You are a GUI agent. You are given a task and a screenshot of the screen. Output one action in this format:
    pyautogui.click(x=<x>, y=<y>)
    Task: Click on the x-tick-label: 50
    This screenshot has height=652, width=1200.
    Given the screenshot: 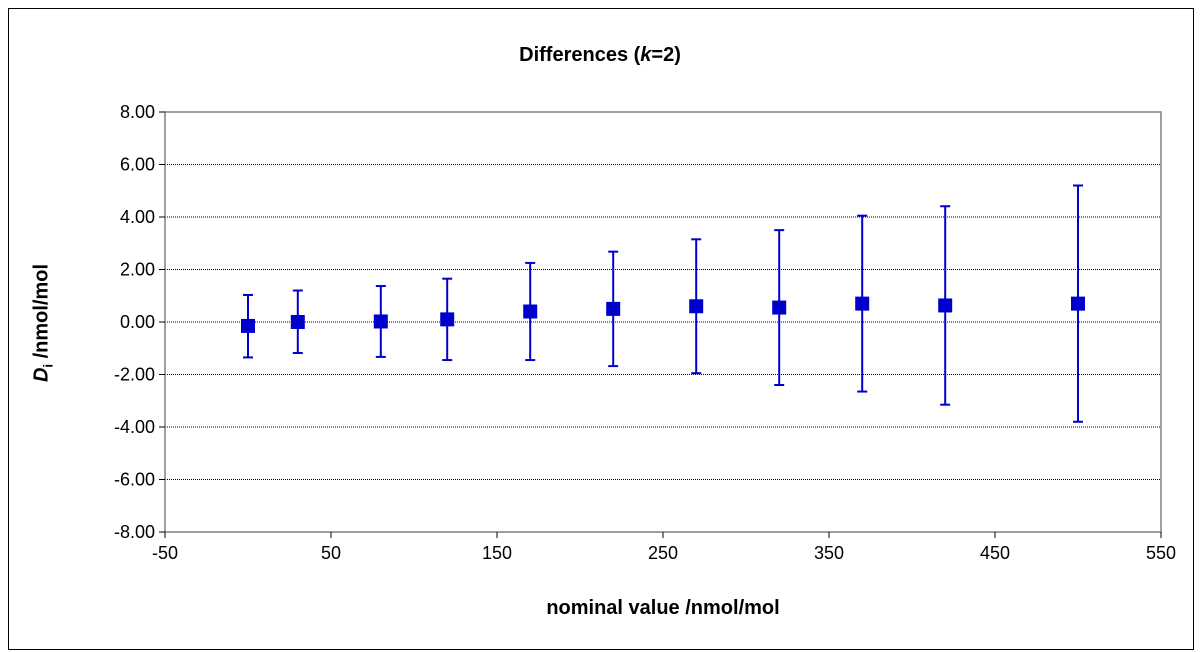 What is the action you would take?
    pyautogui.click(x=331, y=553)
    